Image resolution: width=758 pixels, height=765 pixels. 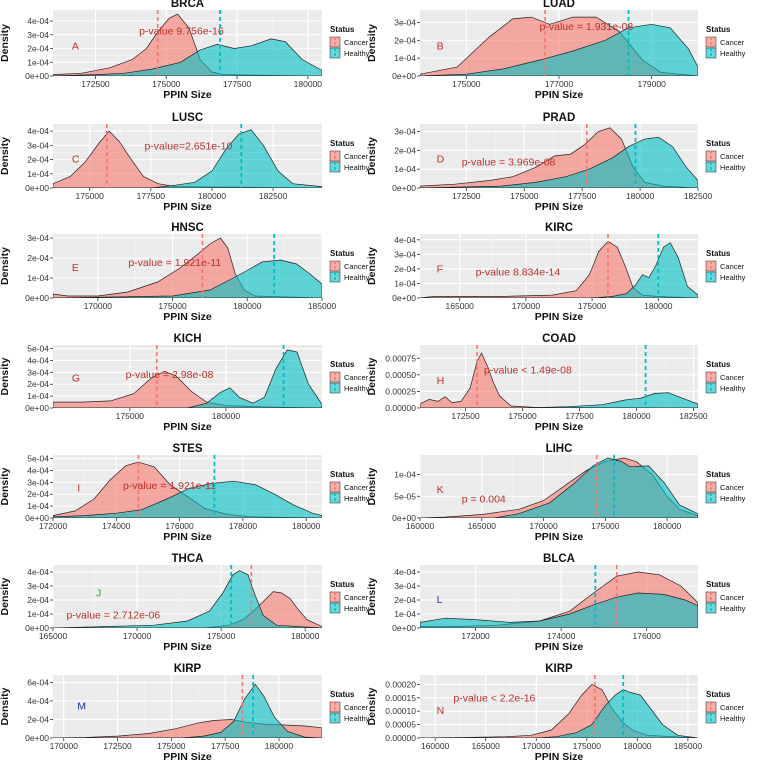 I want to click on axes: 175000 177000 179000 0e+00 1e-04 2e-04 3e-04, so click(x=529, y=53).